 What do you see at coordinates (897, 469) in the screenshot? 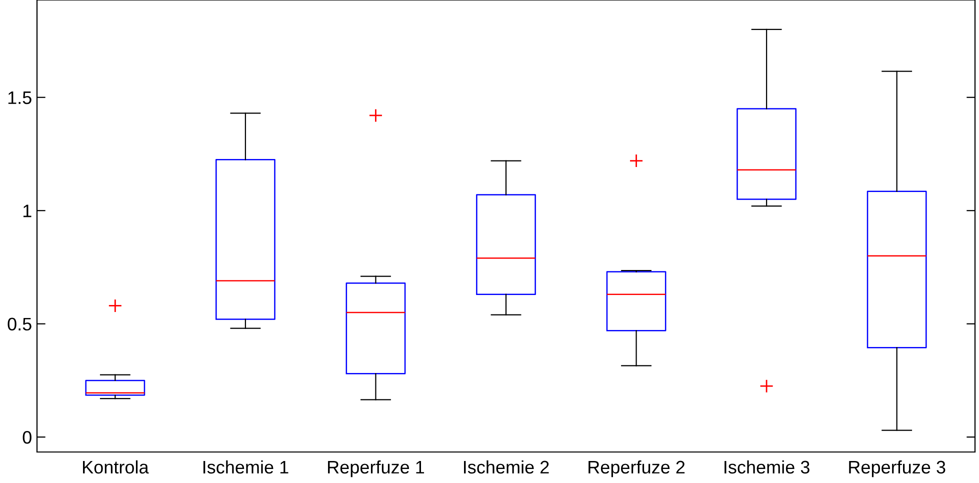
I see `x-tick-label: Reperfuze 3` at bounding box center [897, 469].